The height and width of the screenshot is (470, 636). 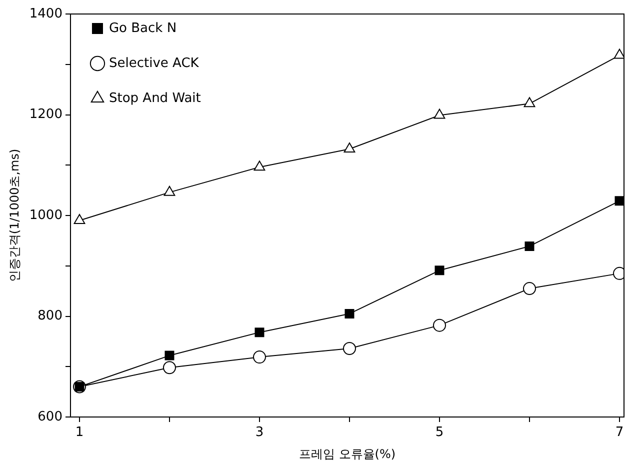 I want to click on legend-label: Go Back N, so click(x=142, y=28).